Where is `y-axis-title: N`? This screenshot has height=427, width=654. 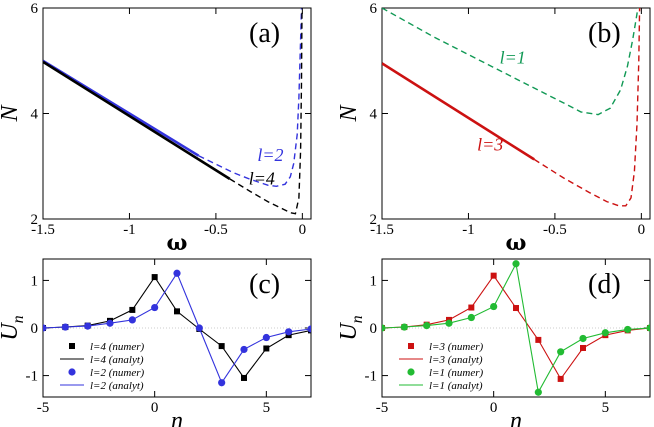 y-axis-title: N is located at coordinates (349, 113).